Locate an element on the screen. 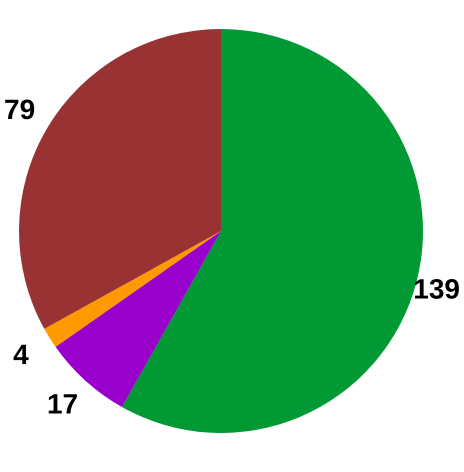  data-label: 17 is located at coordinates (62, 404).